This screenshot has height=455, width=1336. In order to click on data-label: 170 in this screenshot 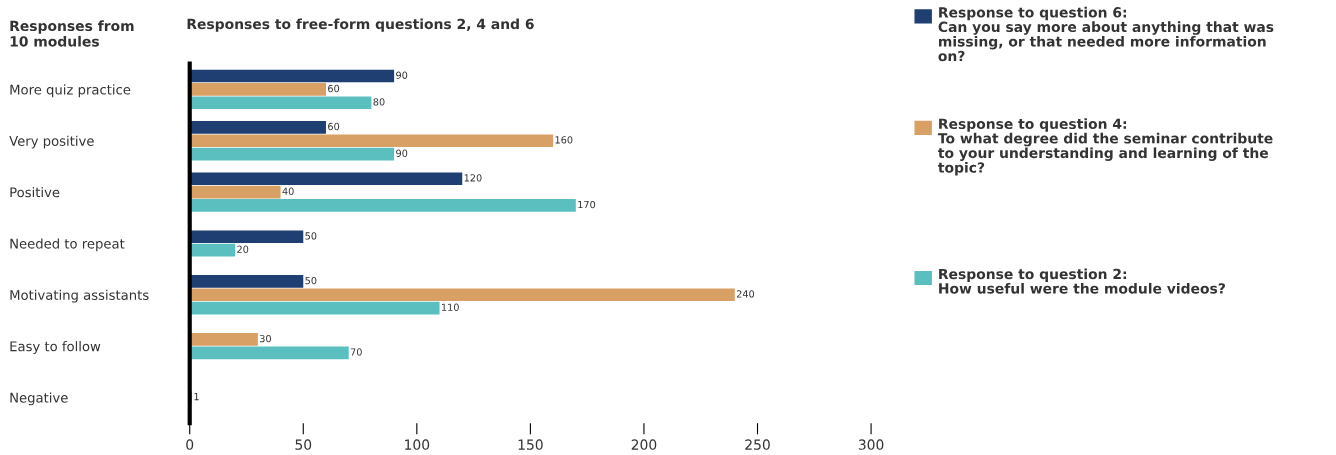, I will do `click(587, 204)`.